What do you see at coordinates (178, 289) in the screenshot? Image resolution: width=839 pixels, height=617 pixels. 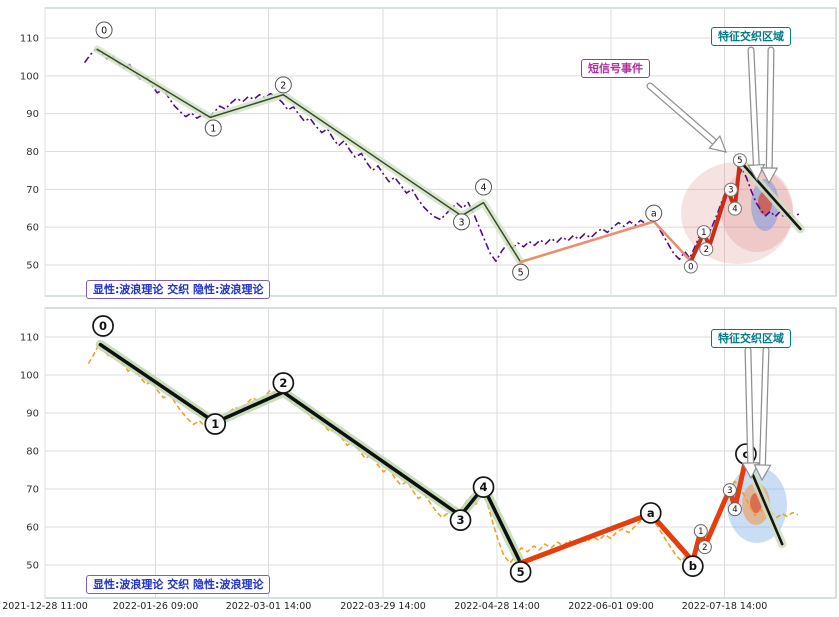 I see `legend-top: 显性:波浪理论 交织 隐性:波浪理论` at bounding box center [178, 289].